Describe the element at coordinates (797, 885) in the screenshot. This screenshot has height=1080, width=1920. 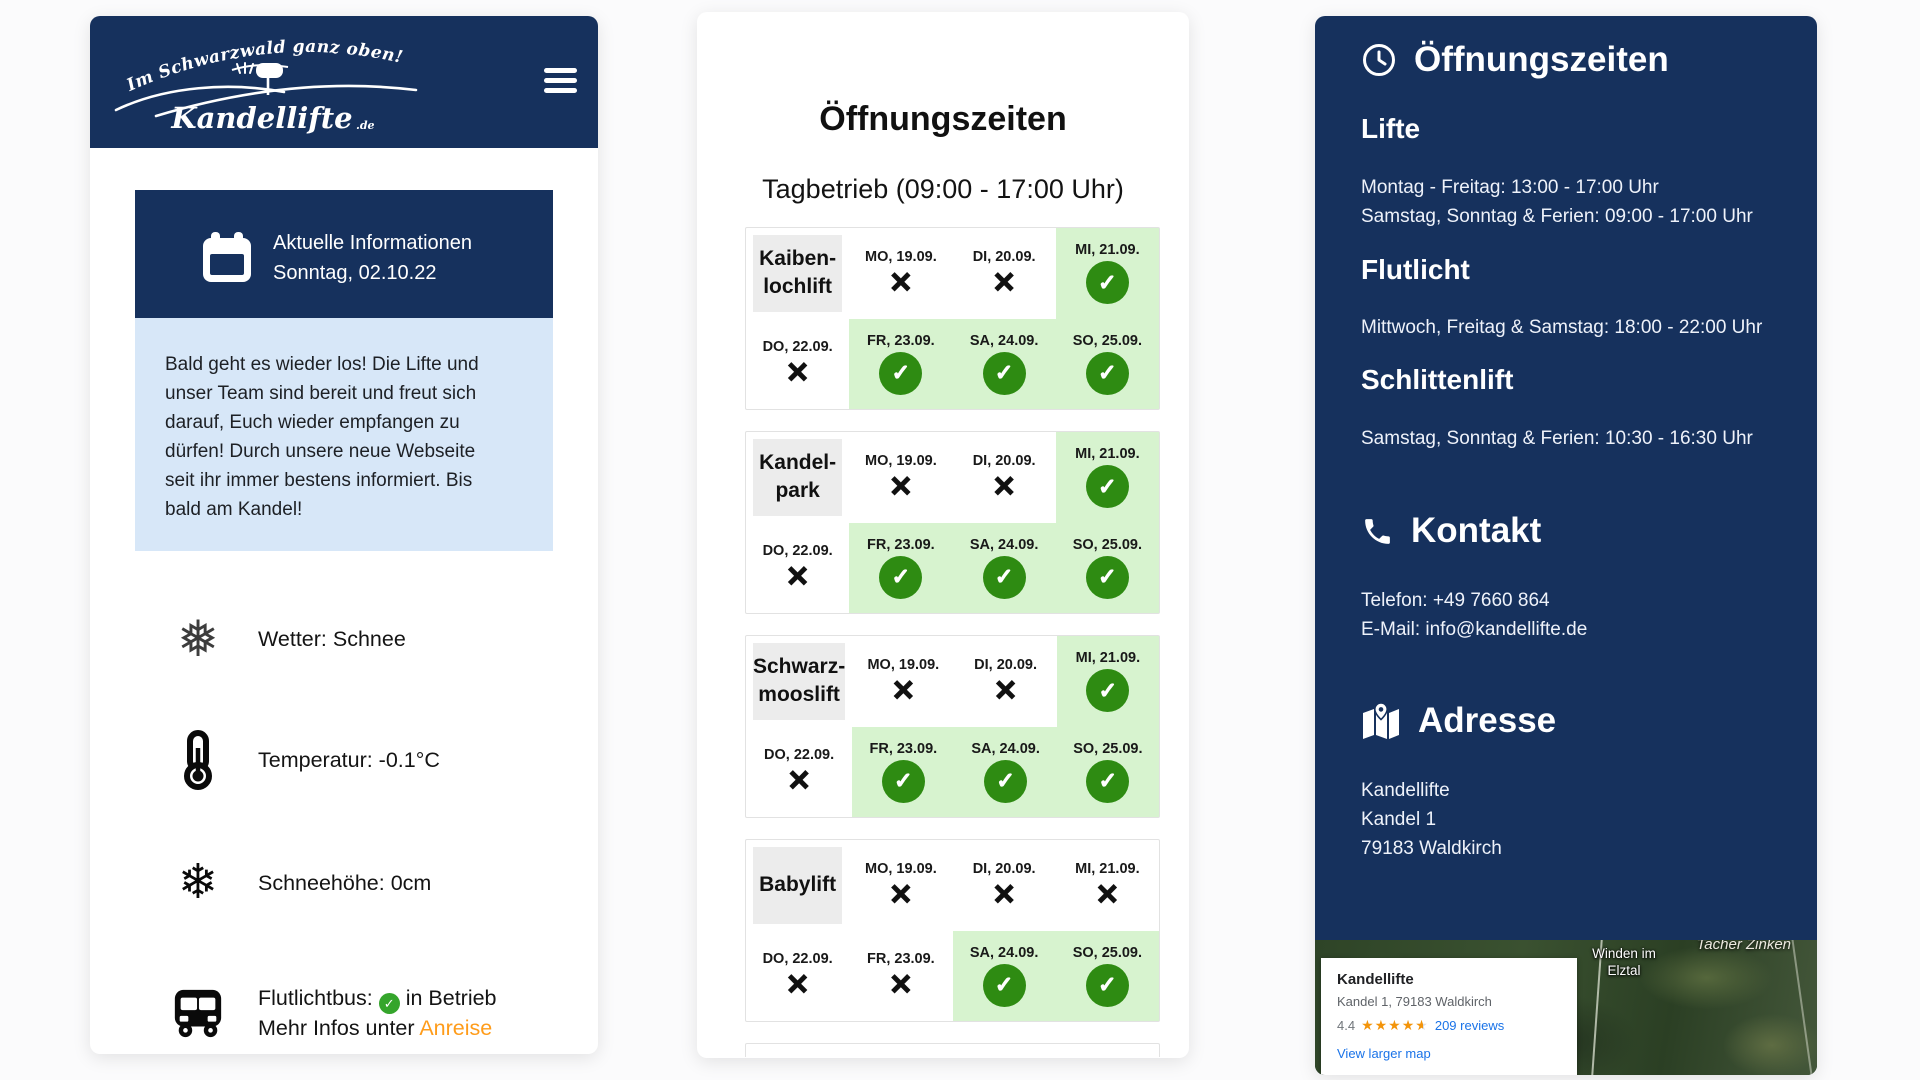
I see `lift-name-cell: Babylift` at that location.